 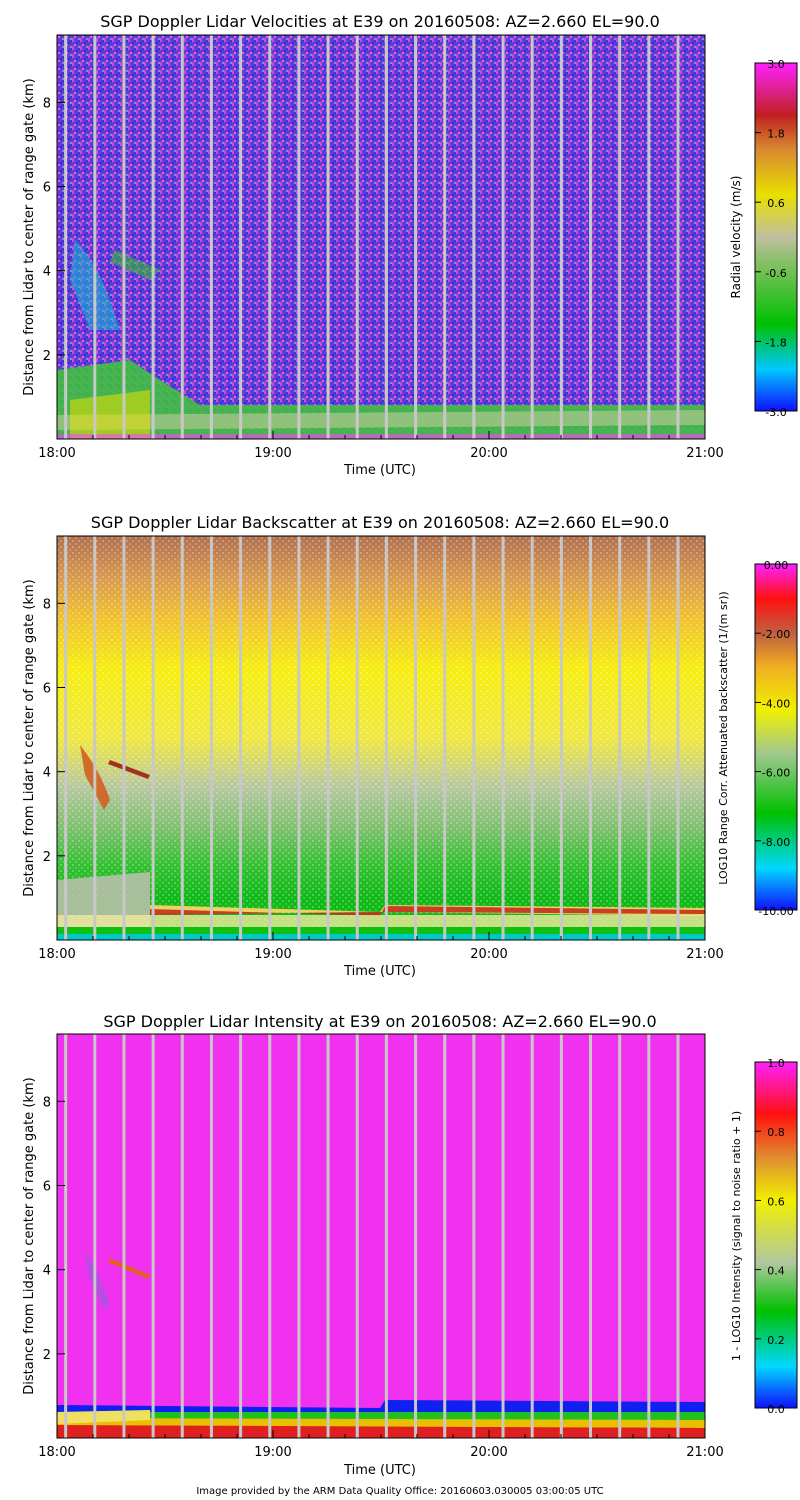 I want to click on intensity-xtick-label: 20:00, so click(x=488, y=1452).